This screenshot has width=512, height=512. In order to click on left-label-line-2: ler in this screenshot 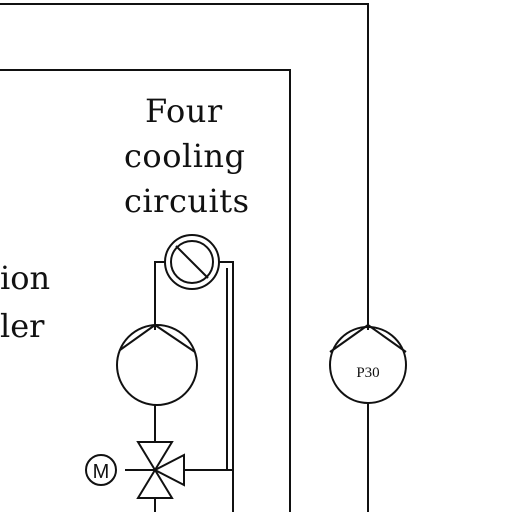, I will do `click(22, 326)`.